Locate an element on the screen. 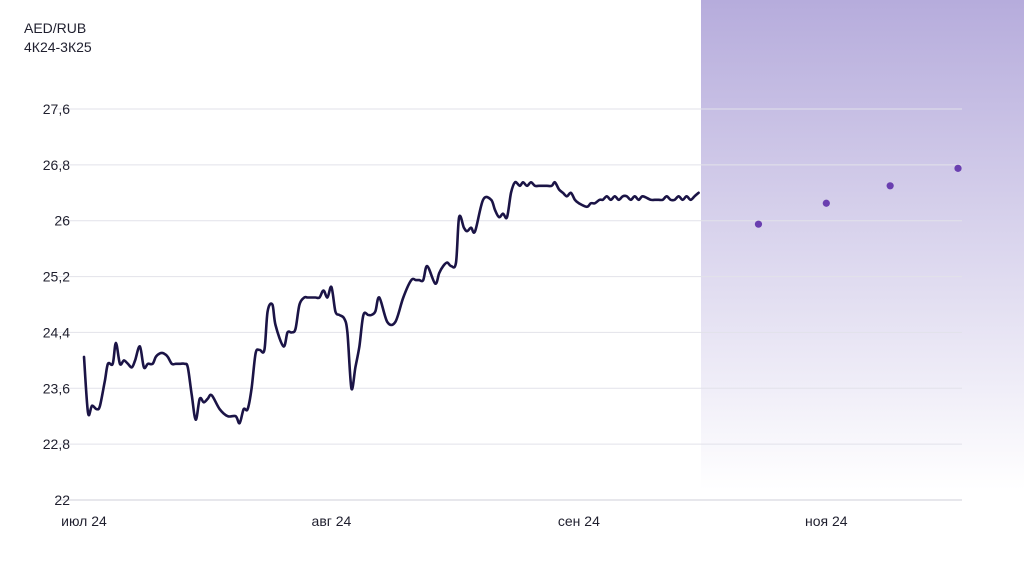  x-tick-label: ноя 24 is located at coordinates (826, 521).